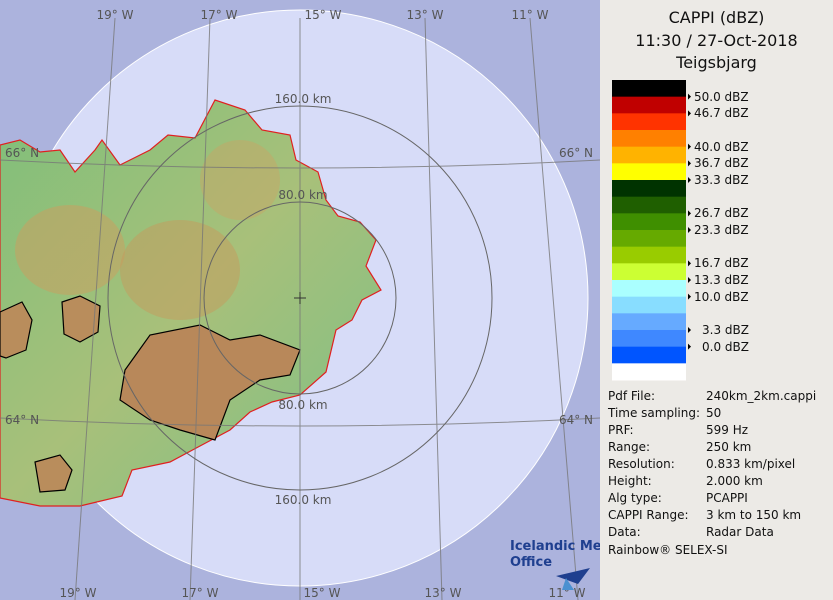 This screenshot has width=833, height=600. What do you see at coordinates (630, 481) in the screenshot?
I see `info-key: Height:` at bounding box center [630, 481].